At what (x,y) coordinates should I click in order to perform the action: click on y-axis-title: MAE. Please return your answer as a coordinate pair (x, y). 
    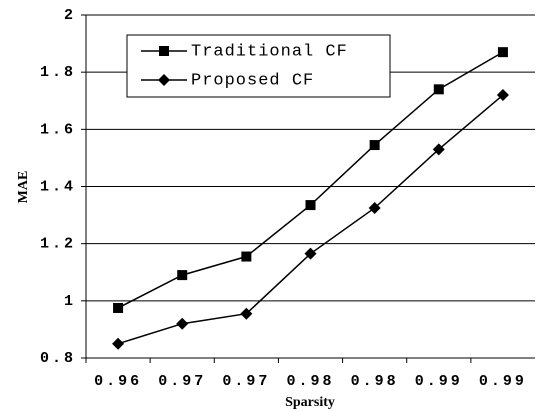
    Looking at the image, I should click on (23, 187).